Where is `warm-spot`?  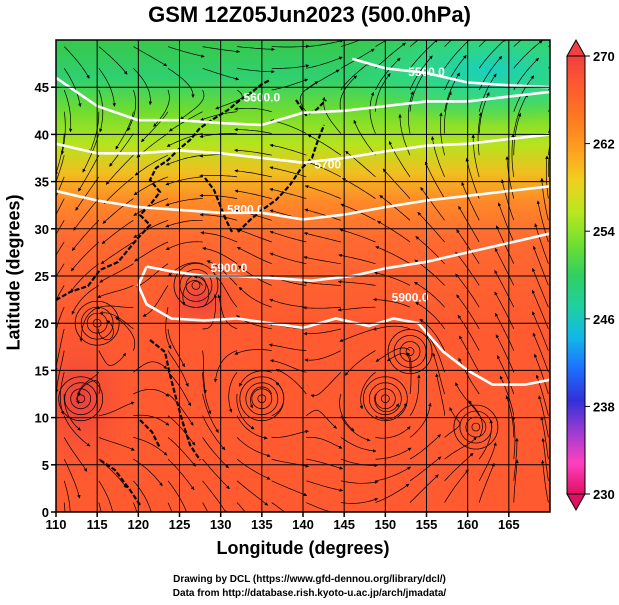
warm-spot is located at coordinates (98, 400).